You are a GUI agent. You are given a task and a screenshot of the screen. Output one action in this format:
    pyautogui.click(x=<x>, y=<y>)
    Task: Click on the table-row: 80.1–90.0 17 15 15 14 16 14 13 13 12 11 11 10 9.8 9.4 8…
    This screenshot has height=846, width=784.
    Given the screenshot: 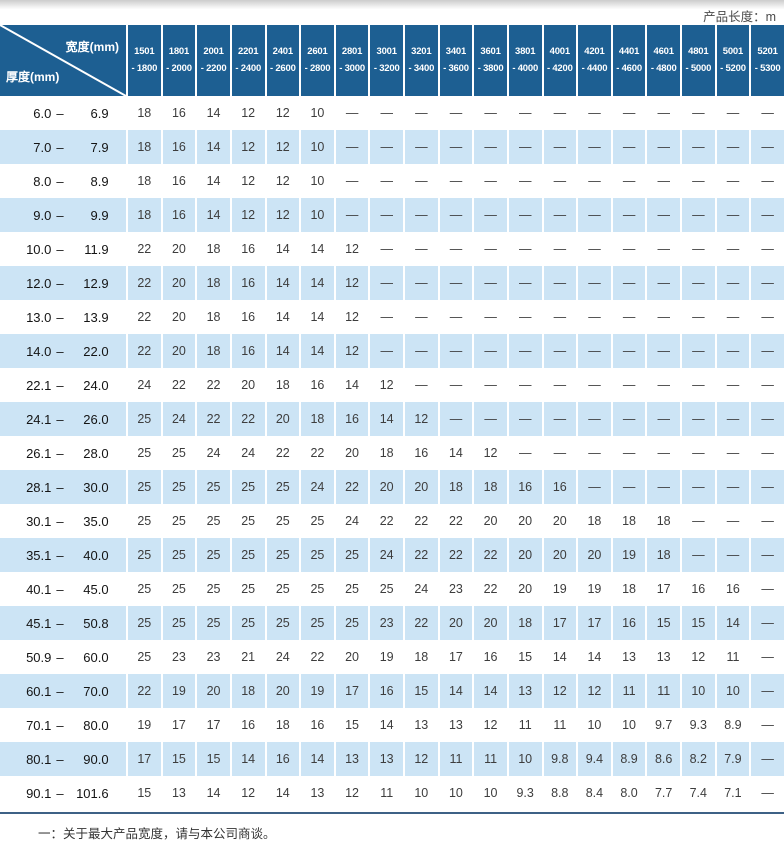 What is the action you would take?
    pyautogui.click(x=392, y=759)
    